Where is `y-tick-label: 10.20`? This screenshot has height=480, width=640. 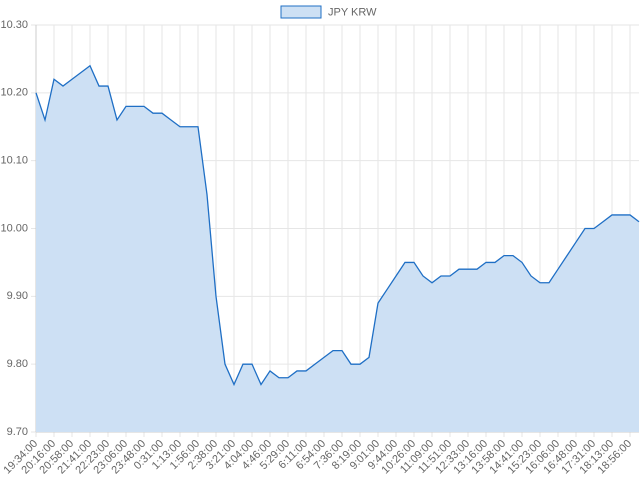
y-tick-label: 10.20 is located at coordinates (14, 93).